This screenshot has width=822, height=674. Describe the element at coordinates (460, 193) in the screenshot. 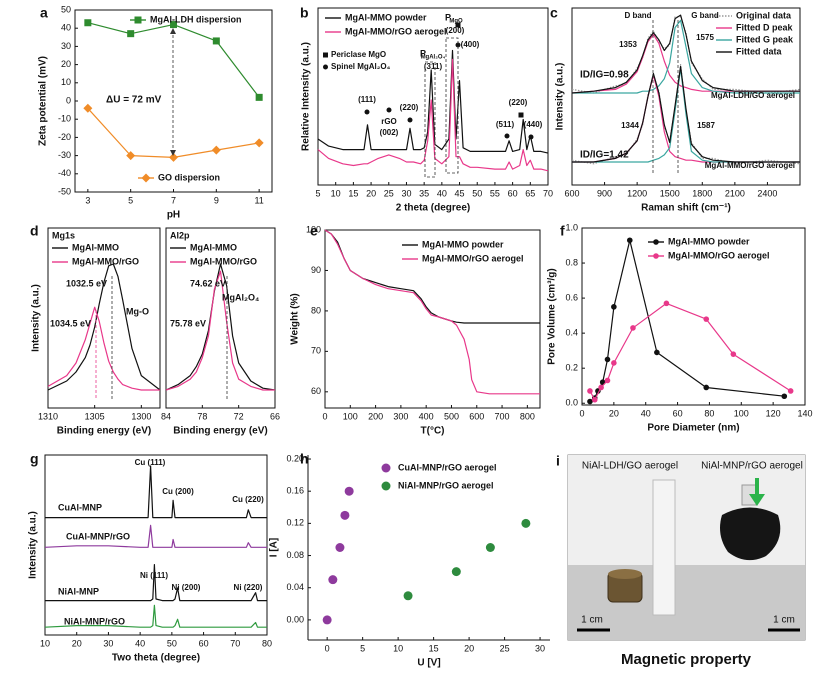

I see `x-tick-label: 45` at that location.